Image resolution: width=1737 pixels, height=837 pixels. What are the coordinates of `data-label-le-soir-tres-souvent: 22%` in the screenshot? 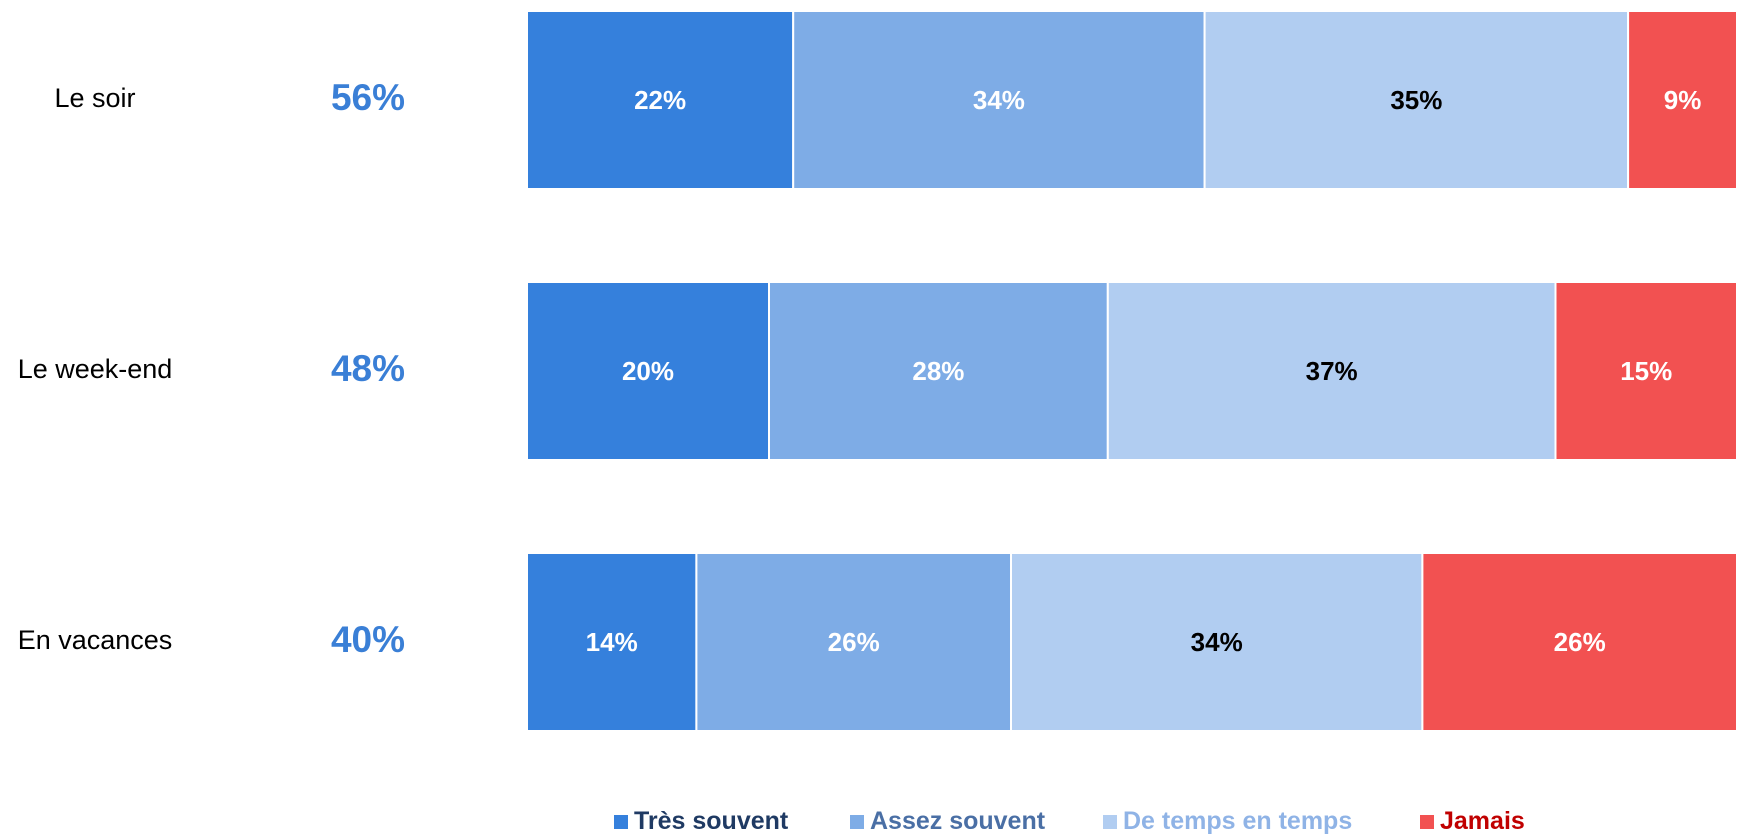 It's located at (660, 100).